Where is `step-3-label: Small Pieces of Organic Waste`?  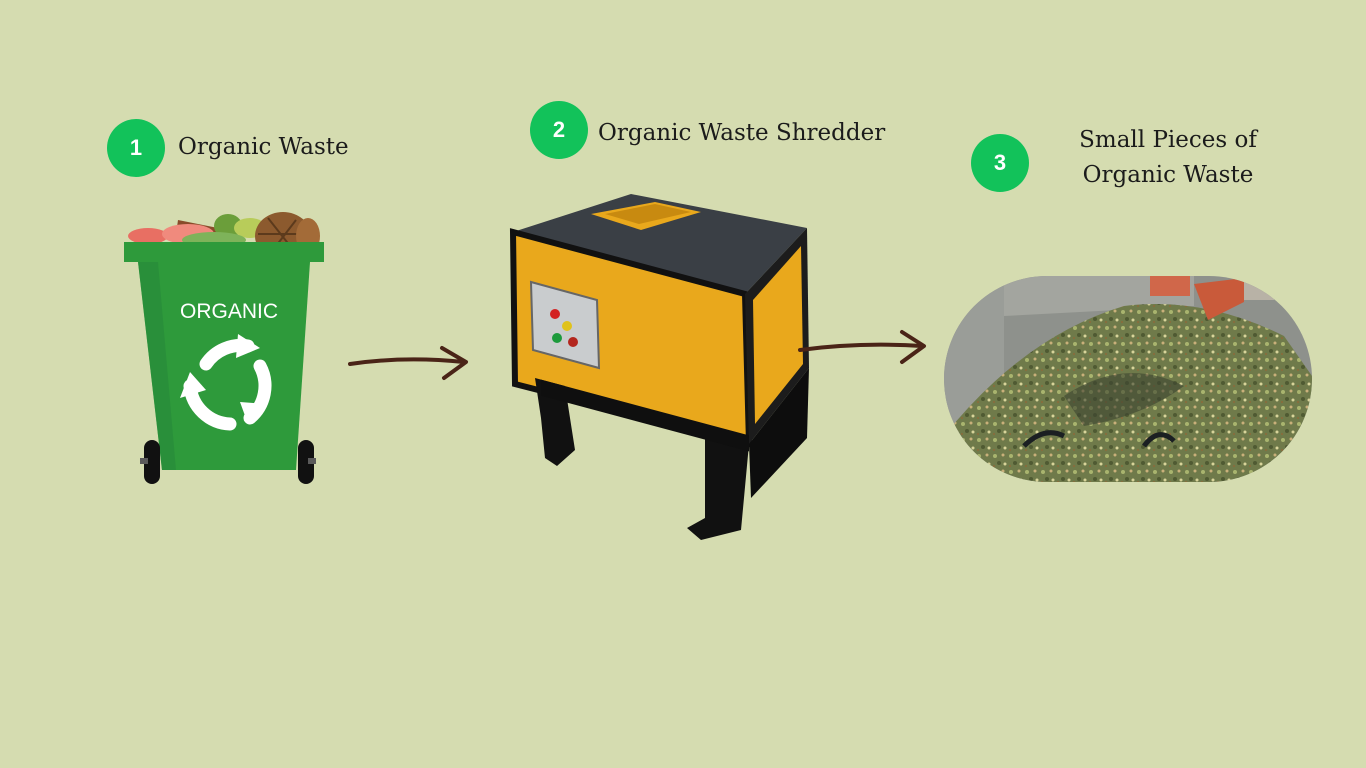 step-3-label: Small Pieces of Organic Waste is located at coordinates (1168, 157).